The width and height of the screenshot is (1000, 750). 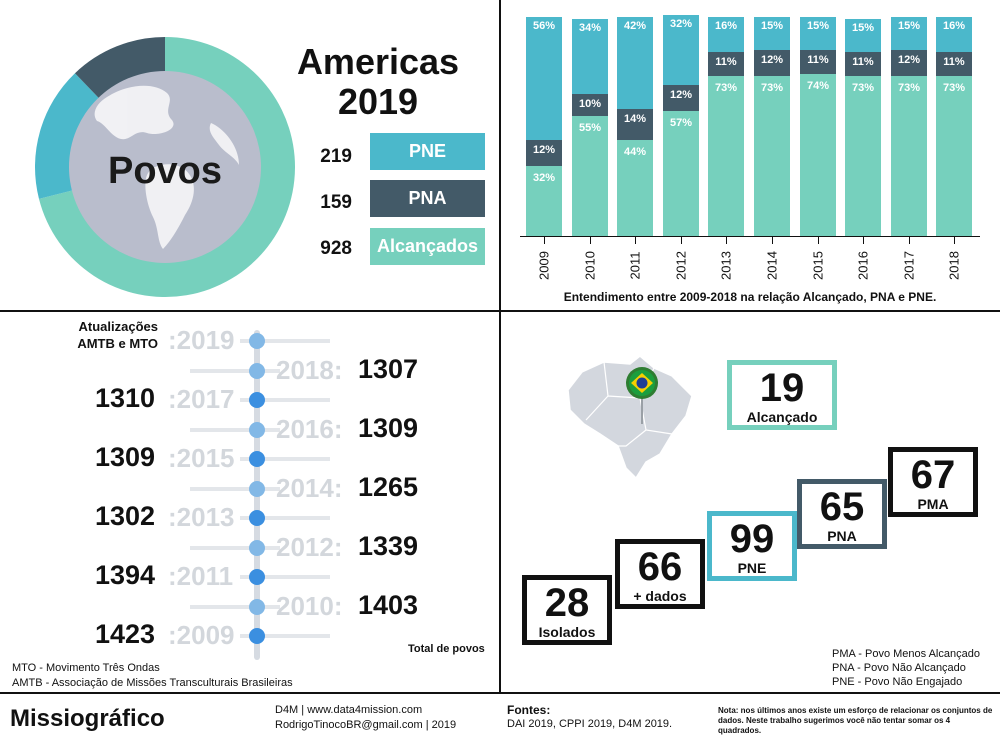 I want to click on timeline-value: 1307, so click(x=388, y=369).